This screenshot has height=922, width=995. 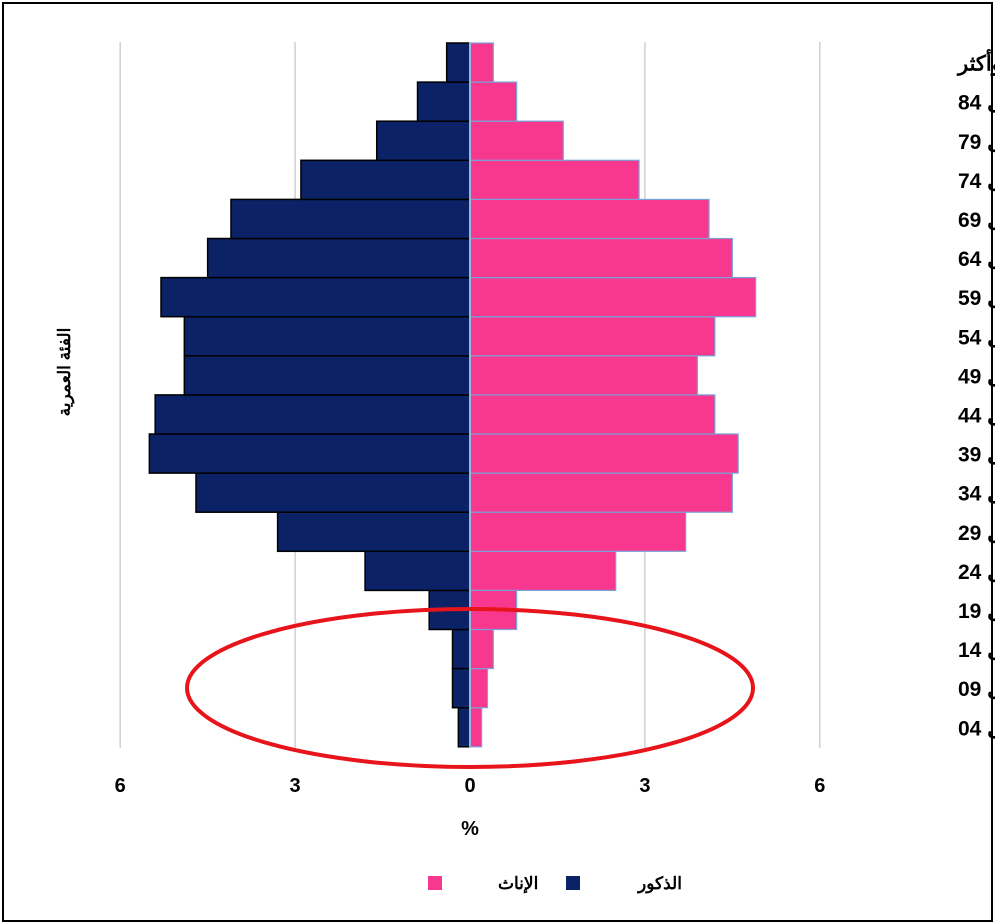 I want to click on category-label: 85 وأكثر, so click(x=975, y=63).